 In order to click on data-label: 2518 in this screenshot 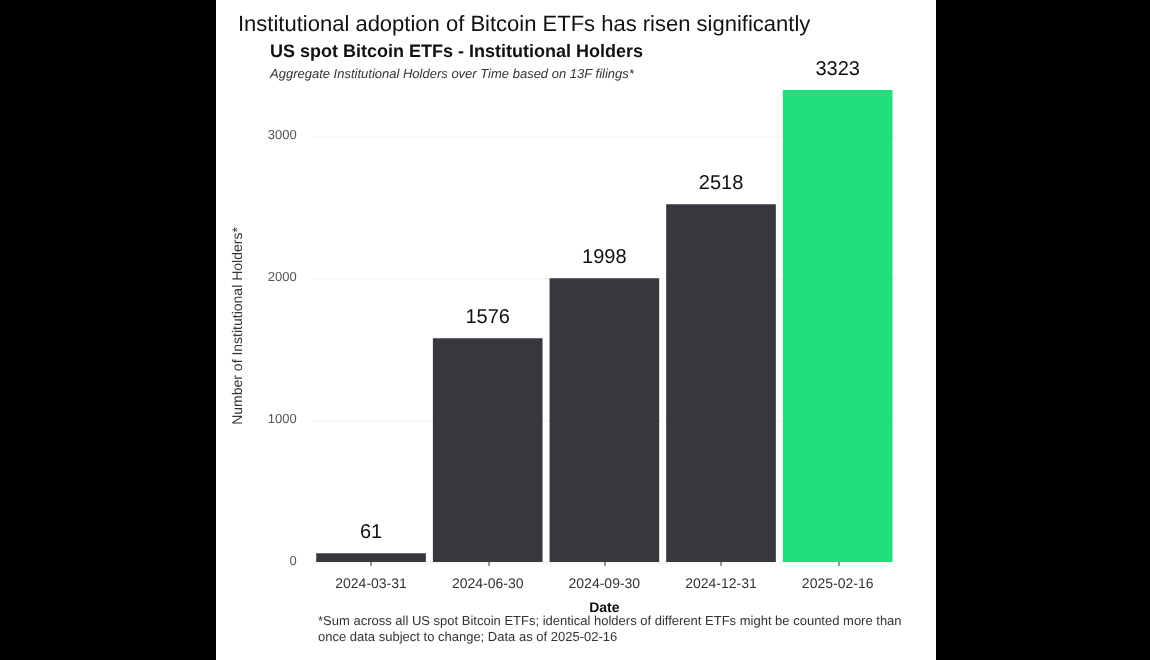, I will do `click(721, 184)`.